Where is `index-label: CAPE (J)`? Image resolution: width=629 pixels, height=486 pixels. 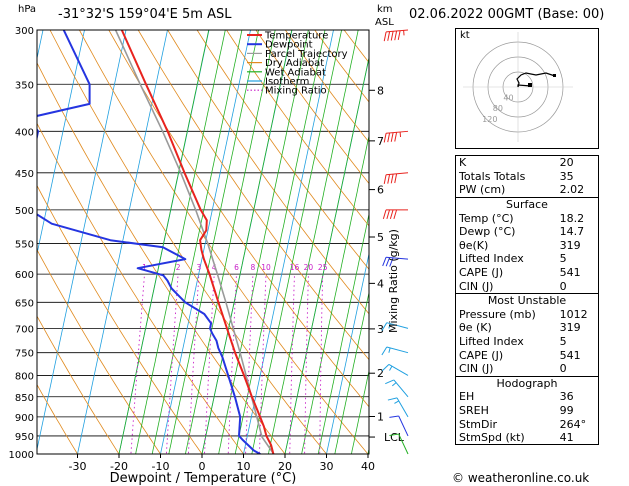
index-label: CAPE (J) is located at coordinates (481, 273).